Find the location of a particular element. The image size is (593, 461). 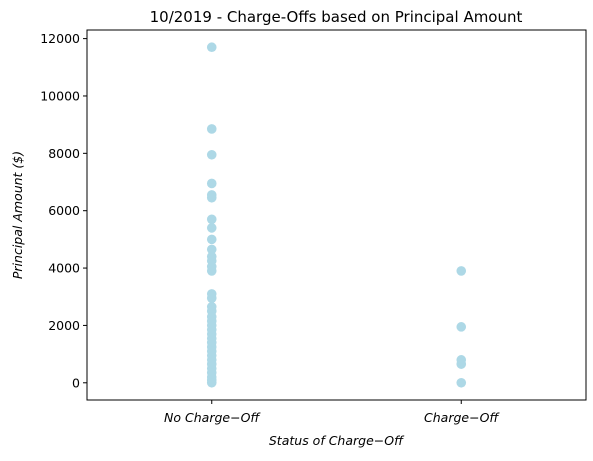

y-axis: 0 2000 4000 6000 8000 10000 12000 is located at coordinates (63, 210).